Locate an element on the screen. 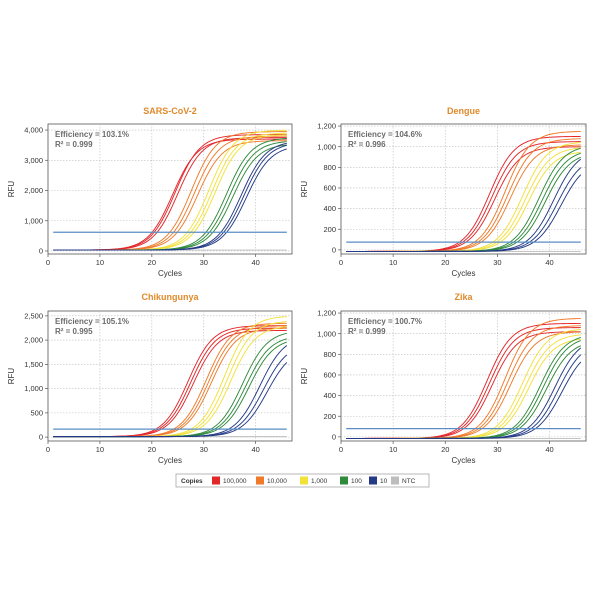 The image size is (600, 605). plot-frame is located at coordinates (463, 189).